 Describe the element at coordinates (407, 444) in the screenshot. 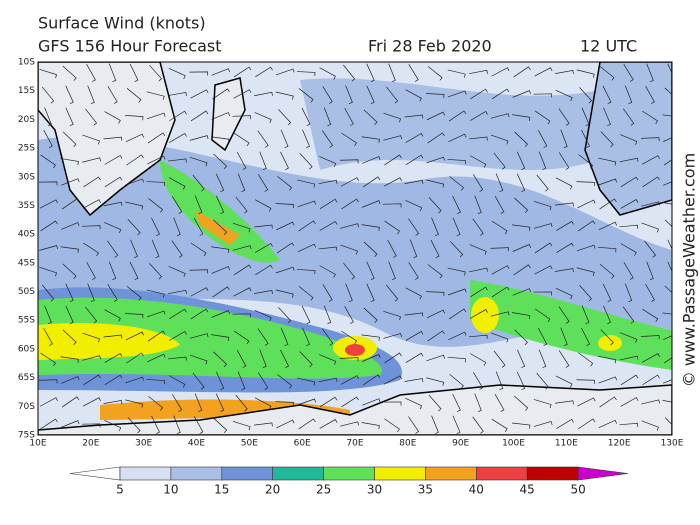

I see `longitude-label: 80E` at that location.